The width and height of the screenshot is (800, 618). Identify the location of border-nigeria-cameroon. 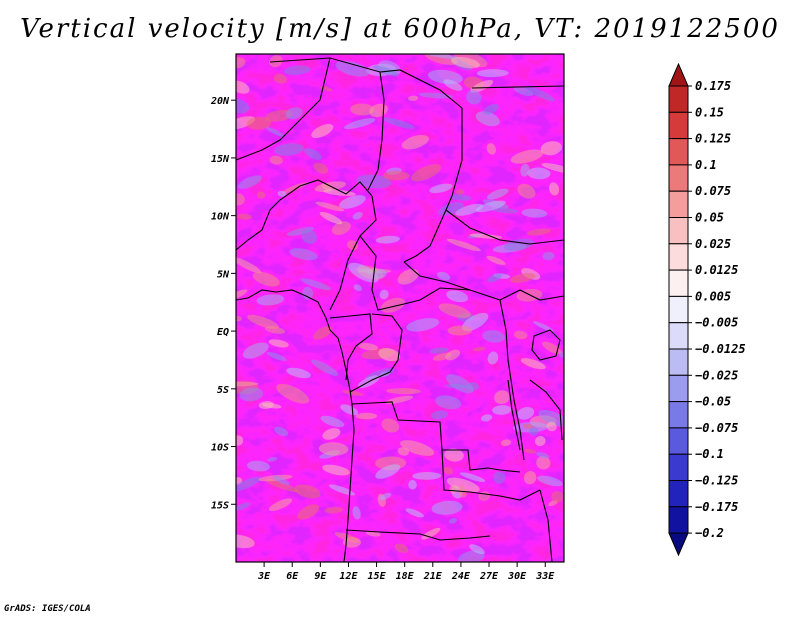
(353, 253).